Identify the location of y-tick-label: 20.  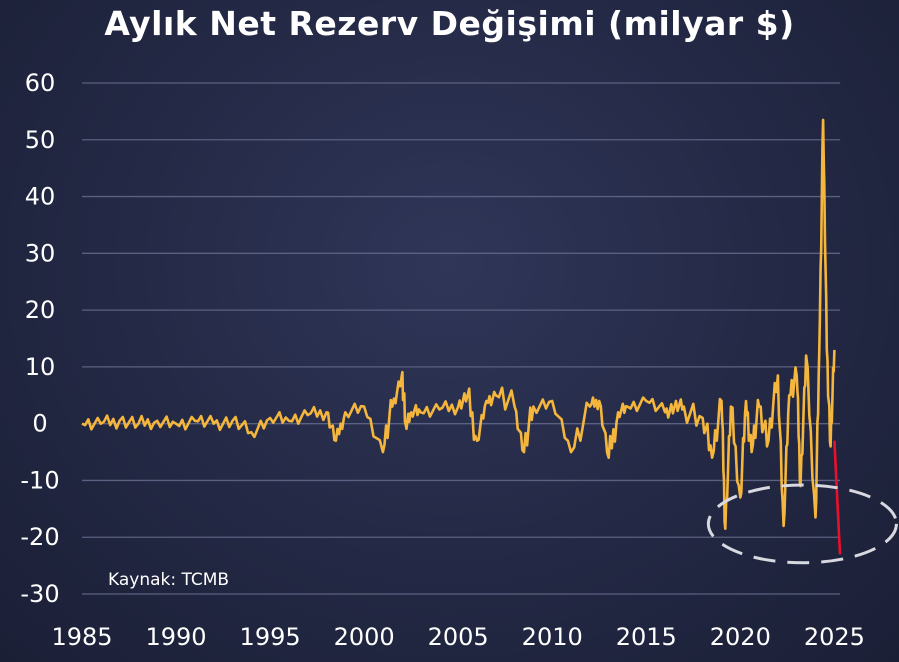
(40, 310).